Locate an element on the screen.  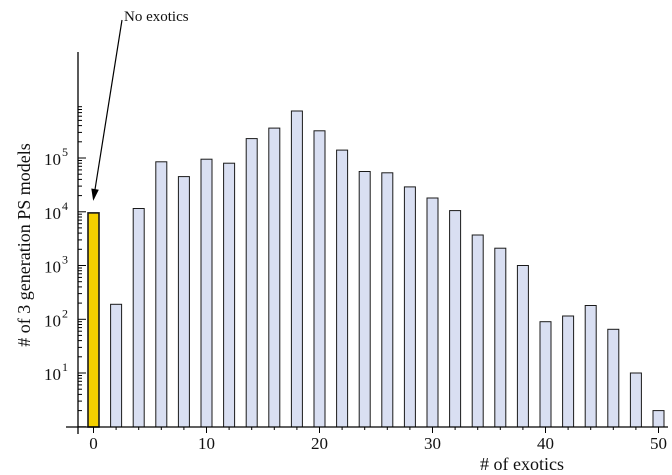
annotation-label: No exotics is located at coordinates (156, 17).